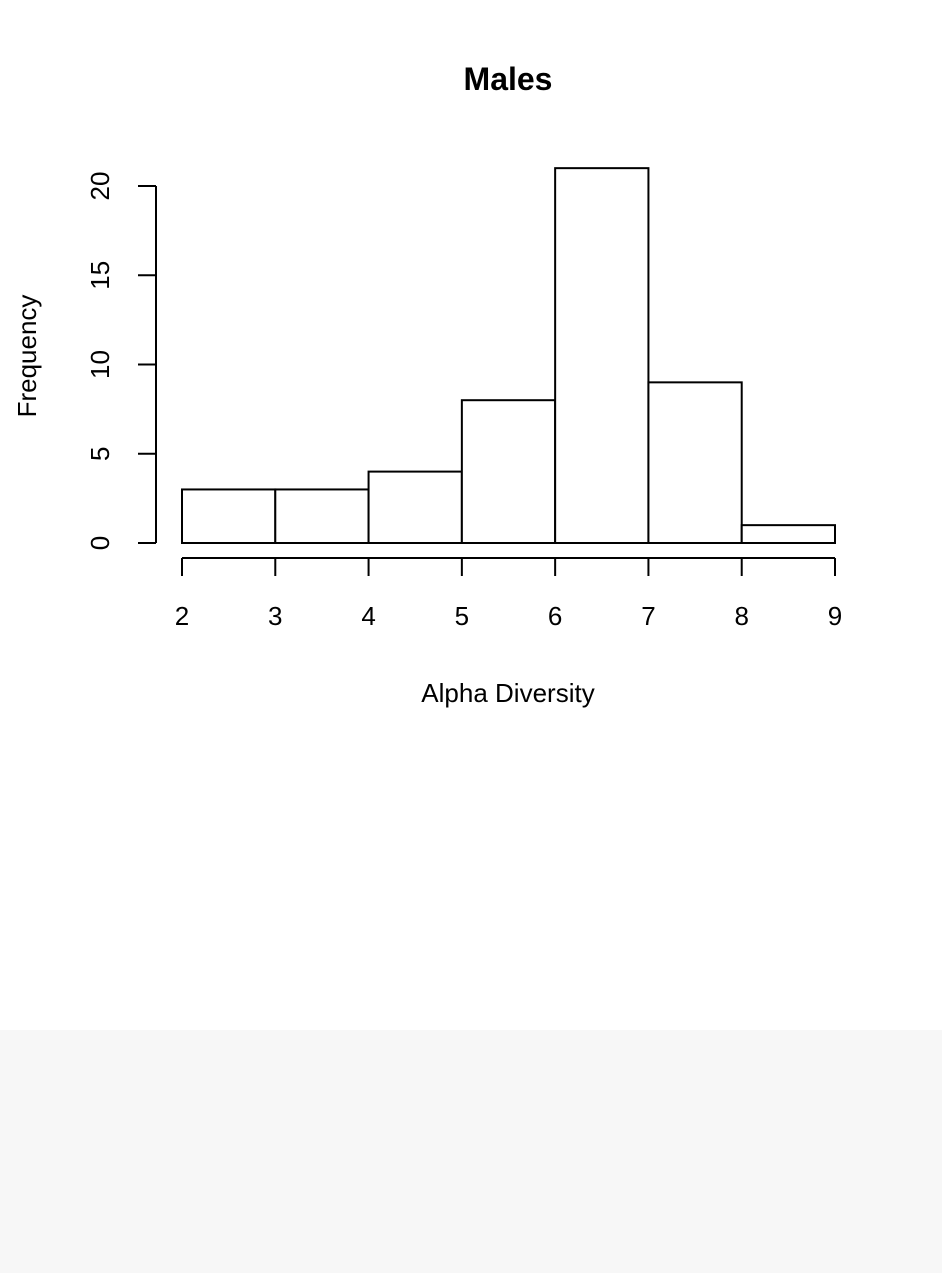 The image size is (942, 1273). Describe the element at coordinates (27, 356) in the screenshot. I see `y-axis-label: Frequency` at that location.